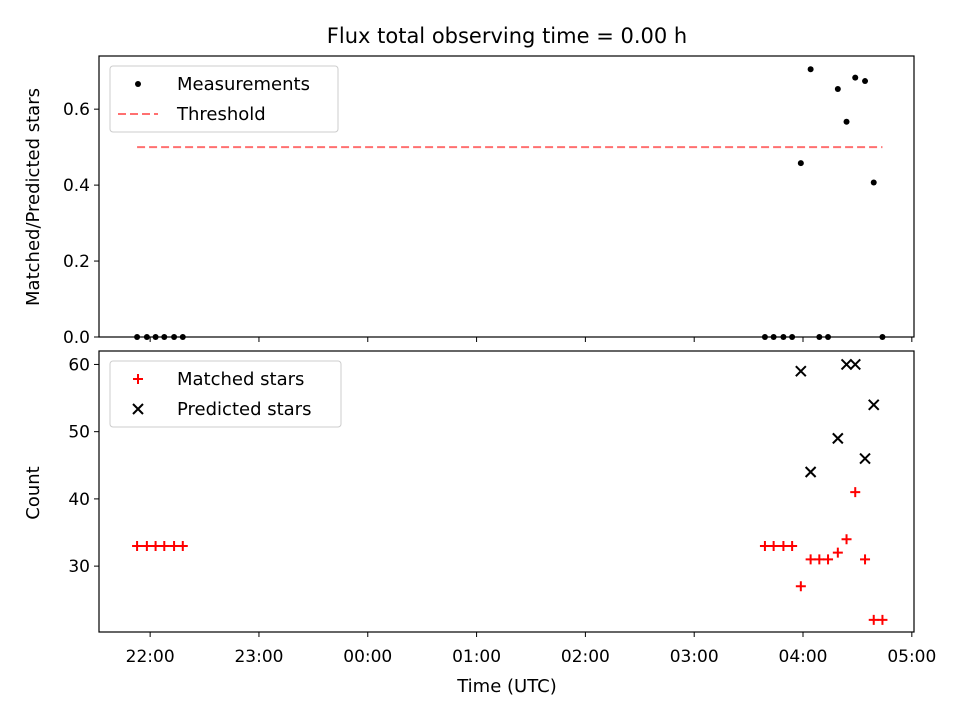 The height and width of the screenshot is (720, 960). I want to click on ratio-legend-box, so click(224, 99).